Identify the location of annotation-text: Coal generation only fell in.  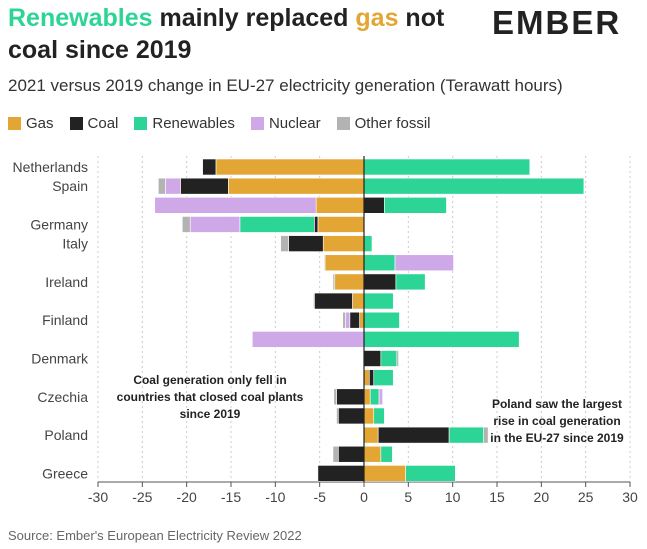
(209, 380).